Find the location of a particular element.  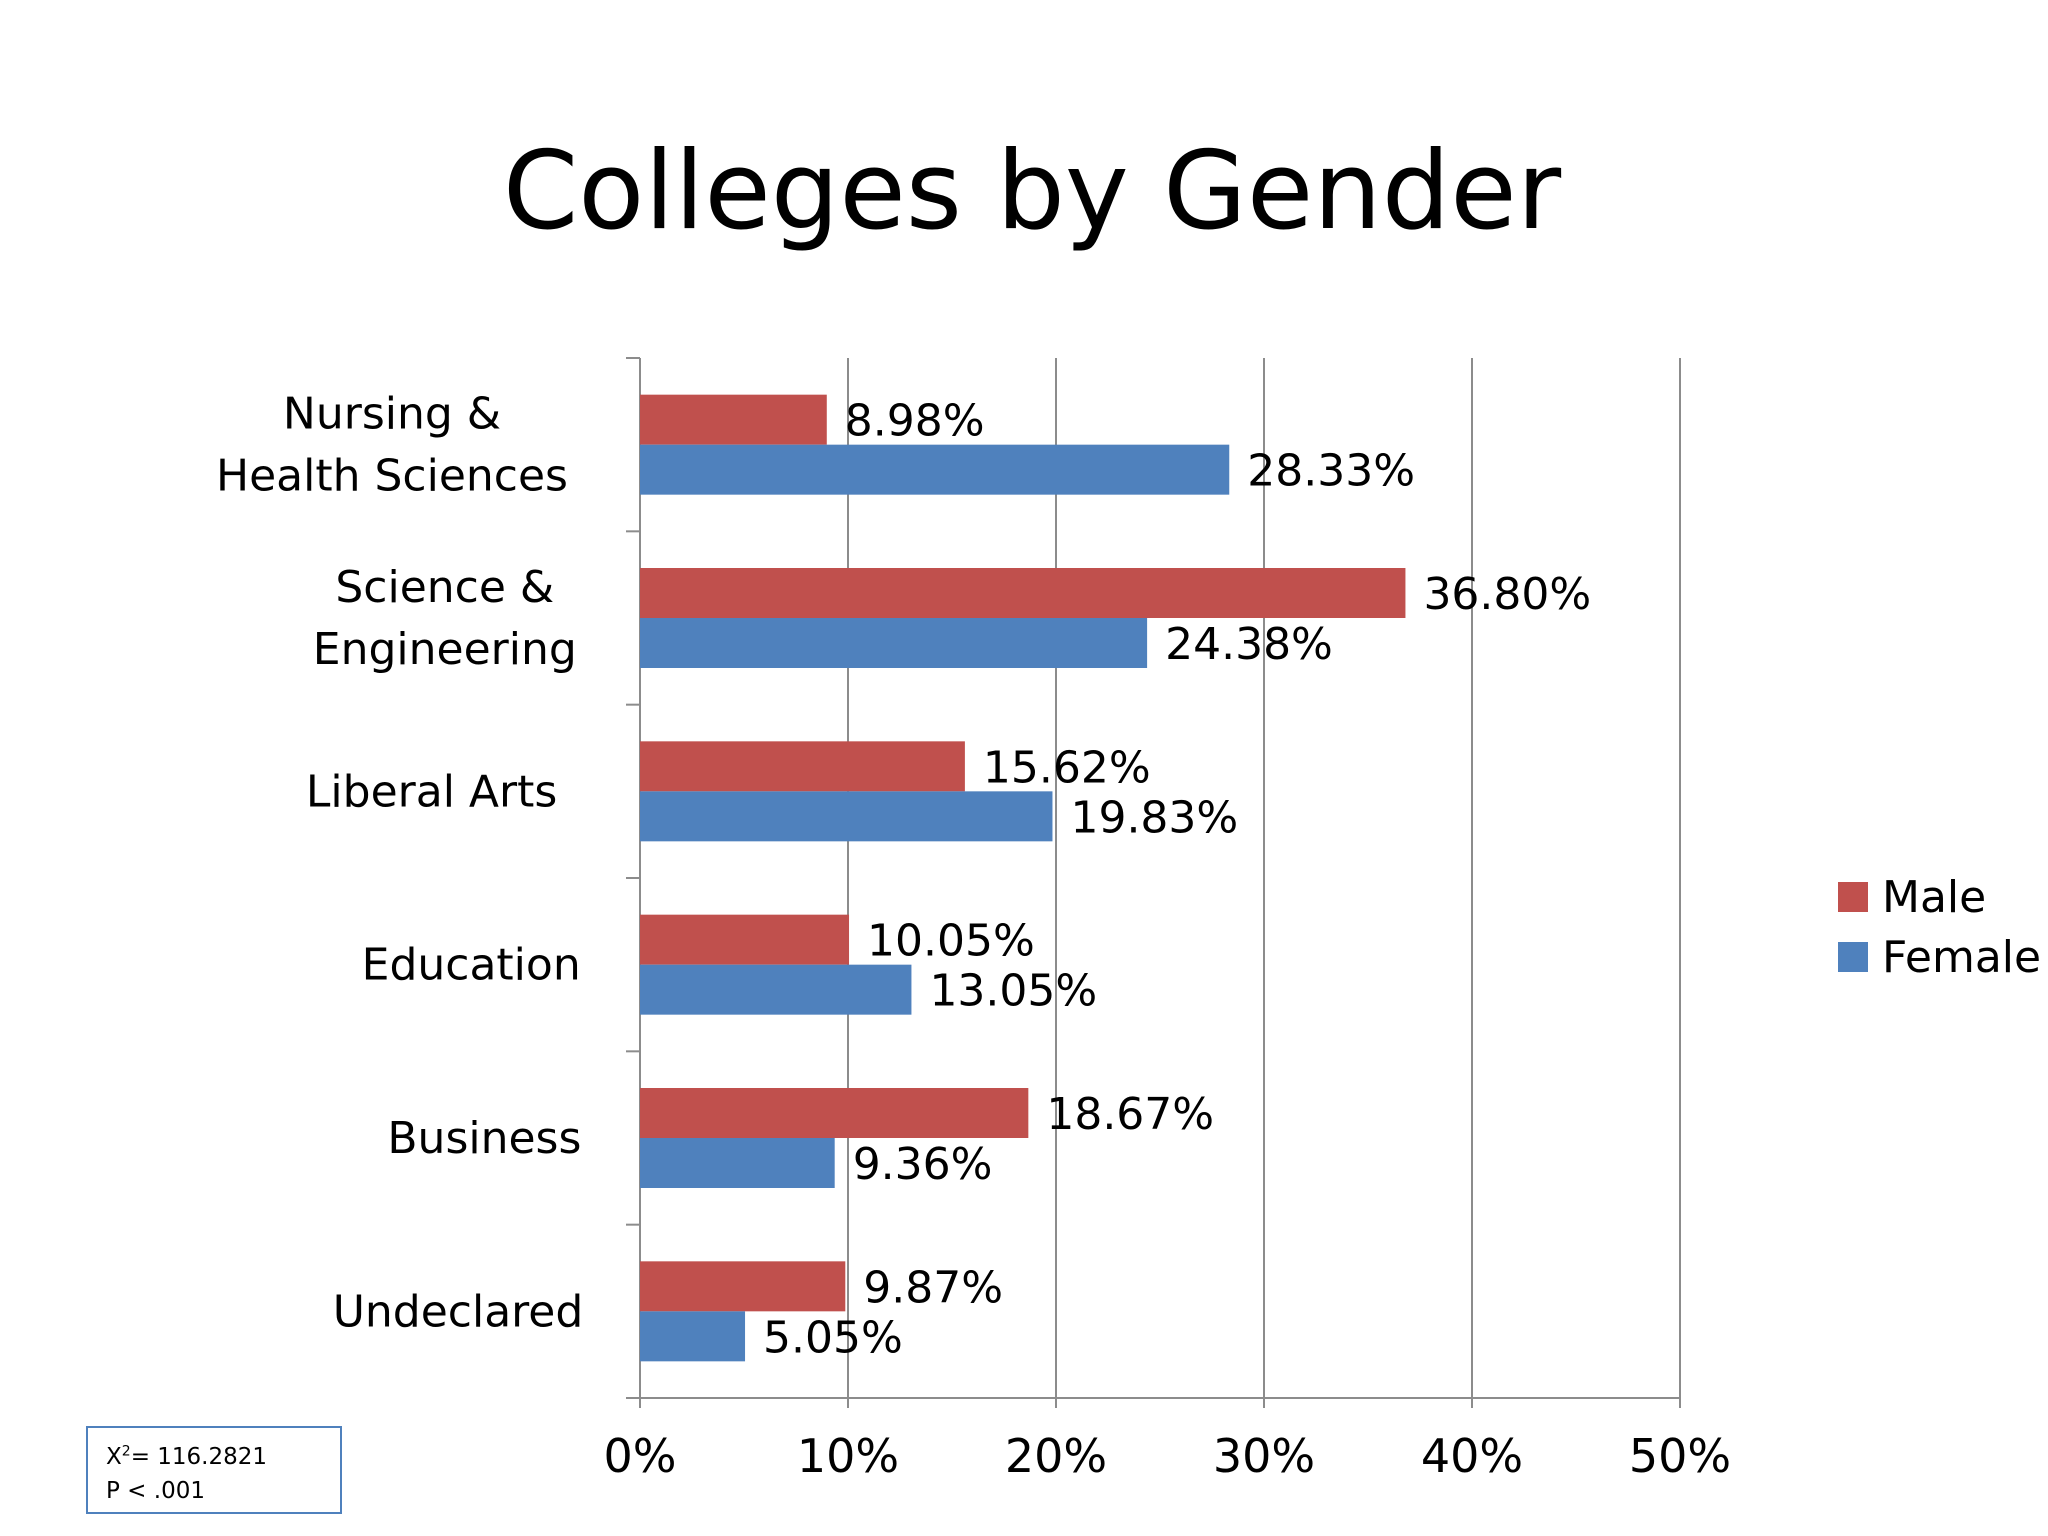

legend-swatch-female is located at coordinates (1853, 957).